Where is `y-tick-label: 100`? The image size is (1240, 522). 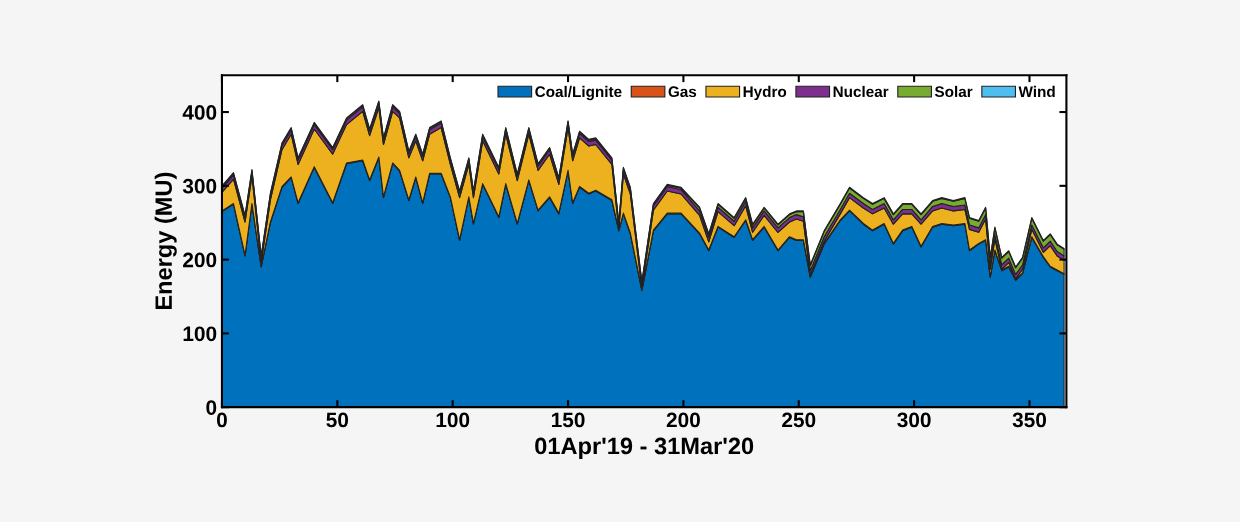 y-tick-label: 100 is located at coordinates (200, 334).